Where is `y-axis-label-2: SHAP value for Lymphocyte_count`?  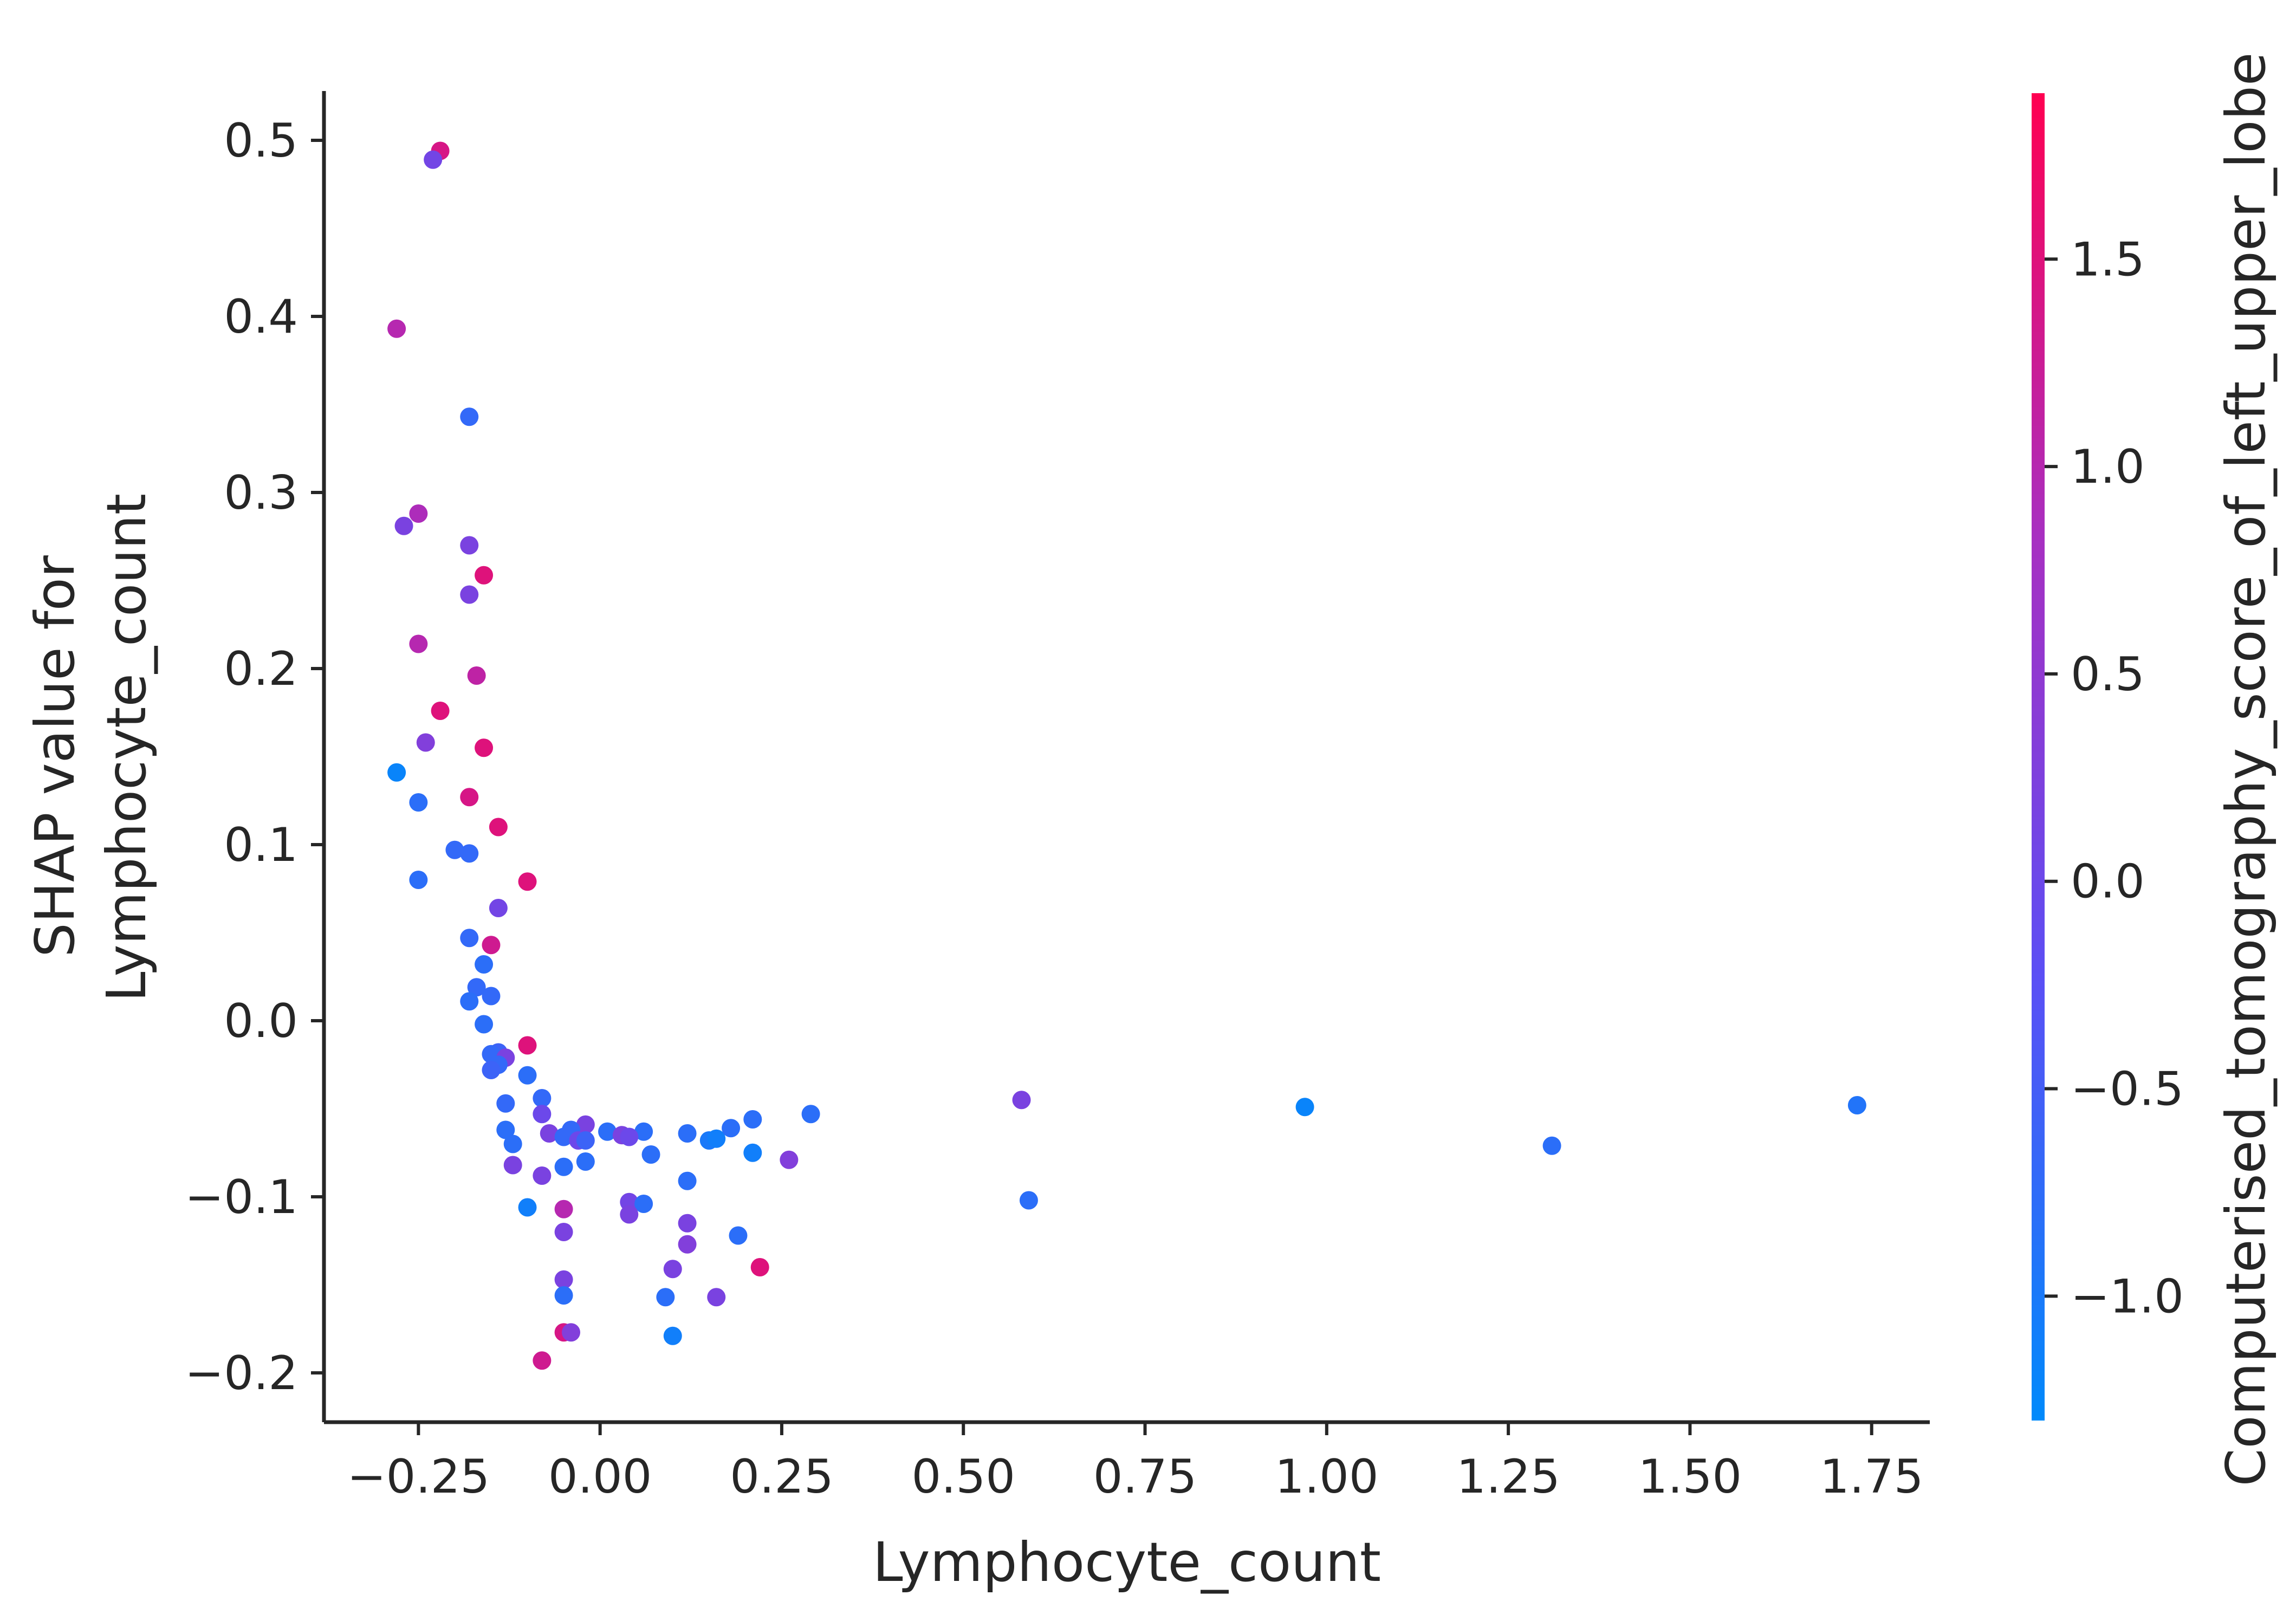
y-axis-label-2: SHAP value for Lymphocyte_count is located at coordinates (90, 748).